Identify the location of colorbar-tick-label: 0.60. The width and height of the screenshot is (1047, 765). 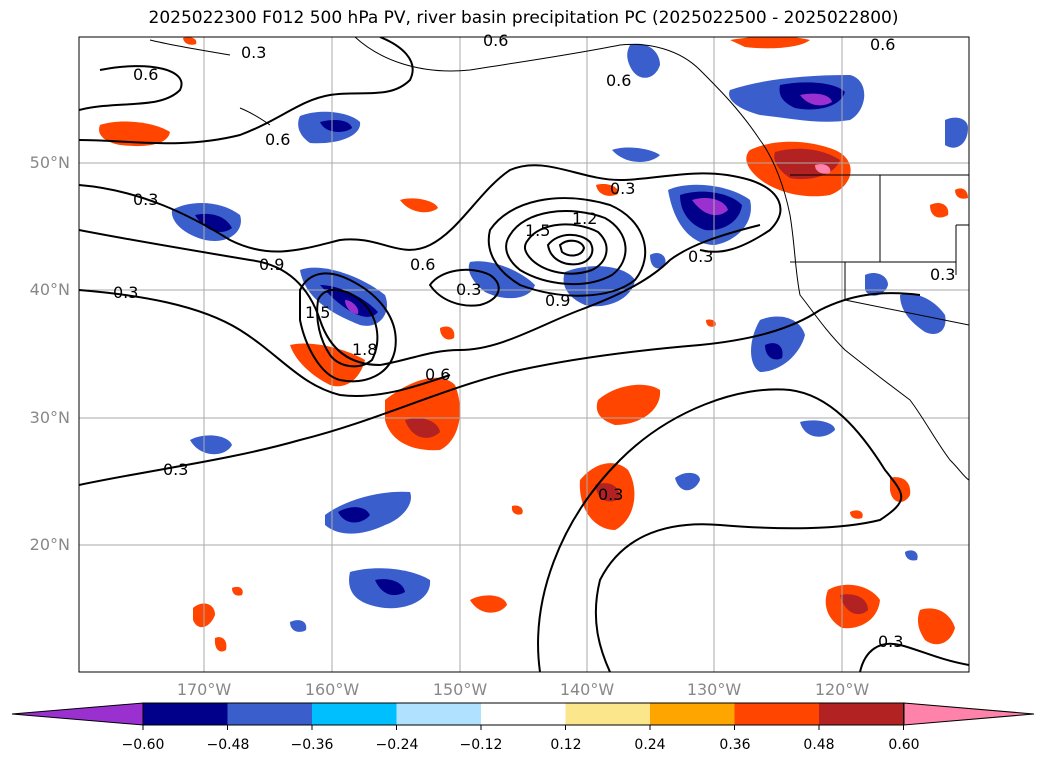
(904, 745).